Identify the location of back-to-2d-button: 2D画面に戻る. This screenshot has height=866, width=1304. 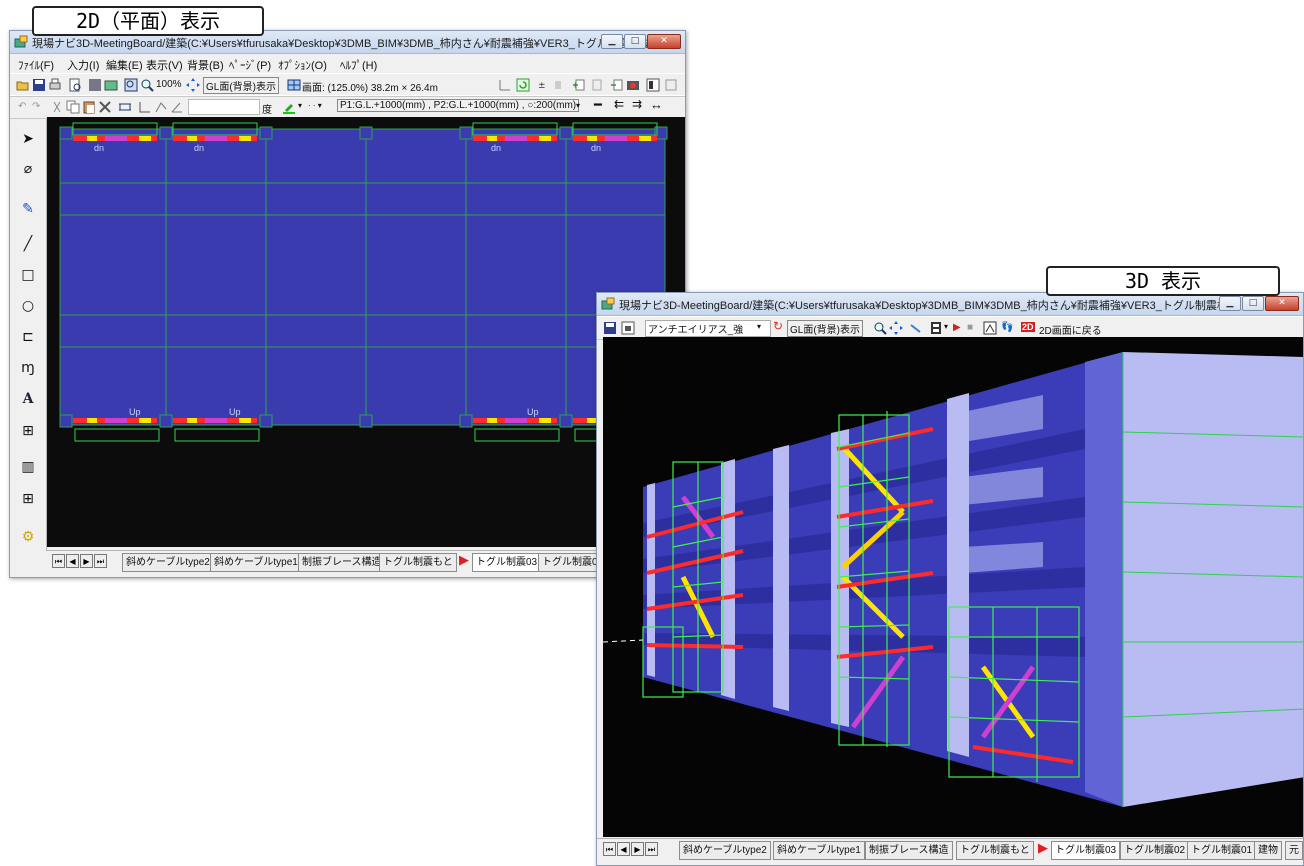
(1070, 331).